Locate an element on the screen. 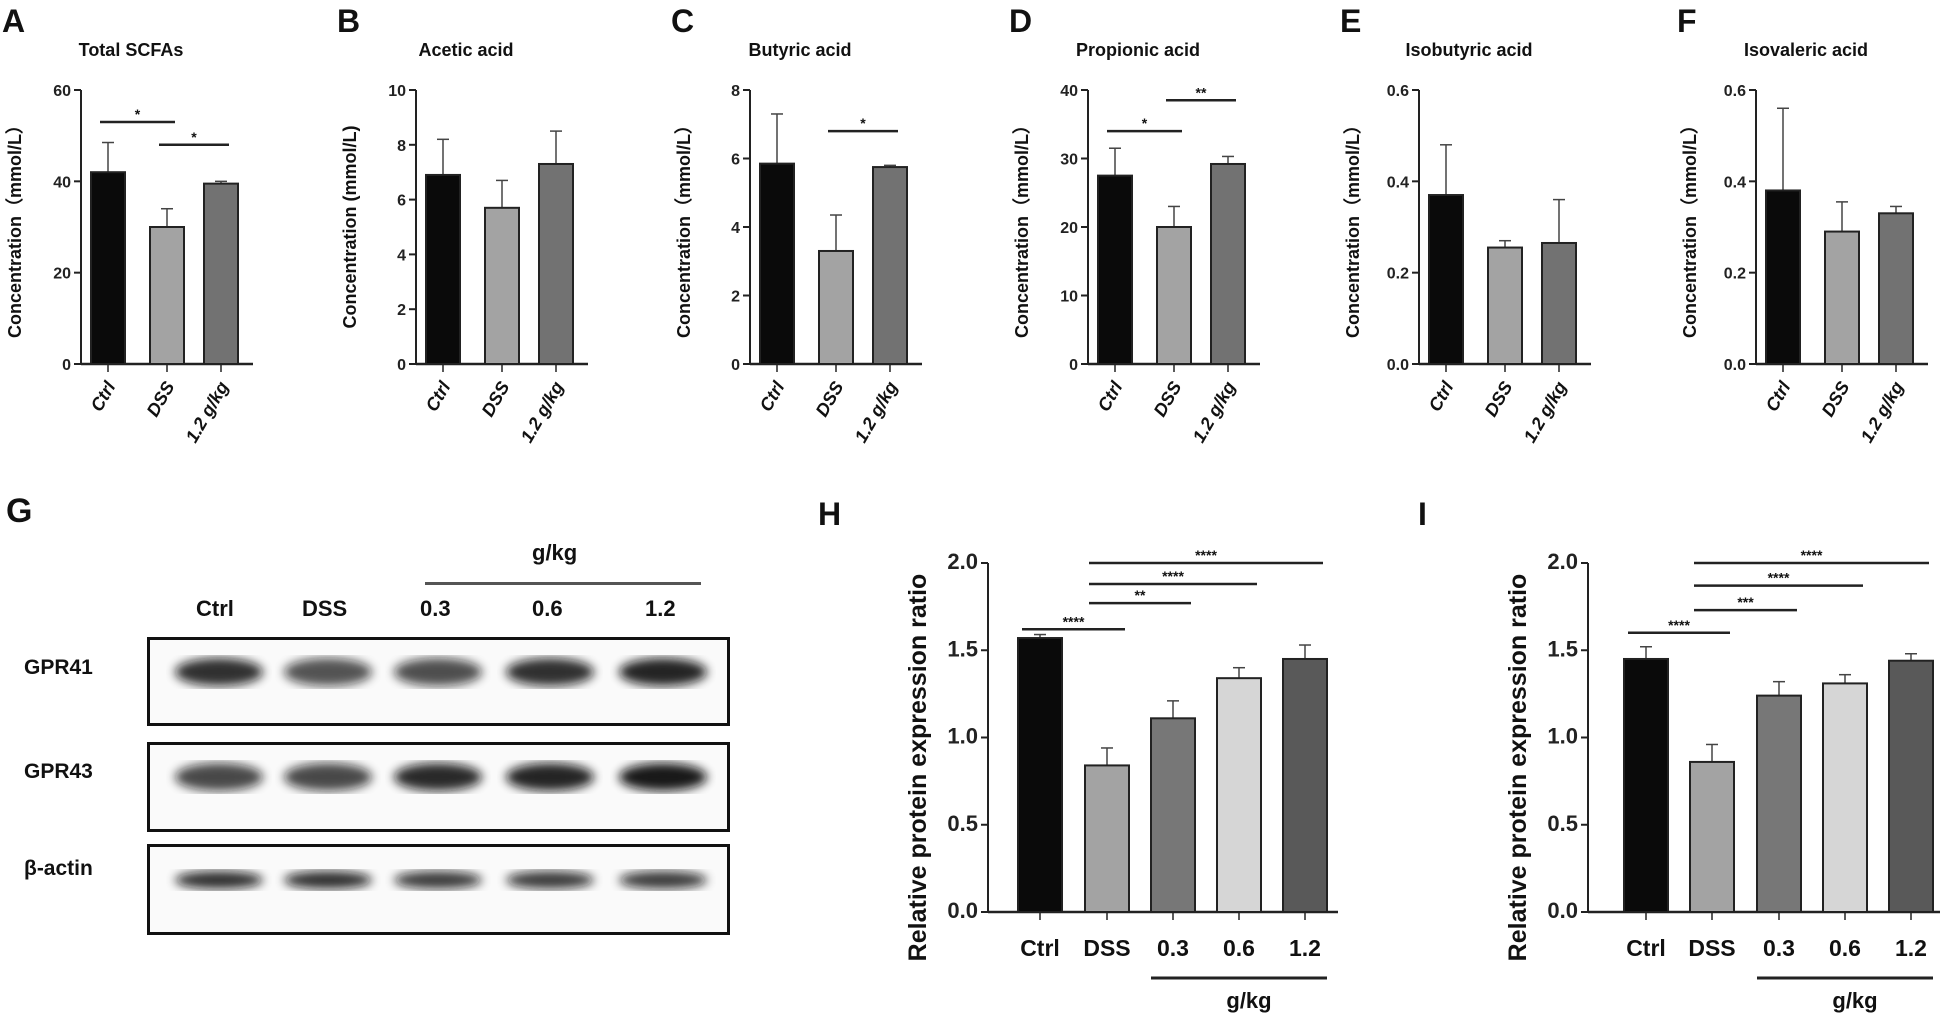 This screenshot has width=1960, height=1018. y-tick-label: 6 is located at coordinates (401, 201).